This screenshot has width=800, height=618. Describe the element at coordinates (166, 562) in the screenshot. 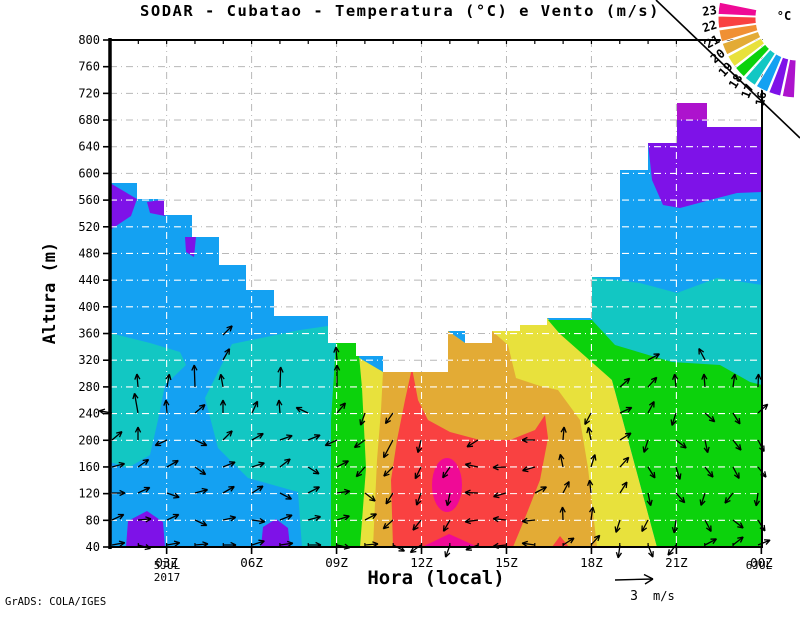

I see `x-tick-label-03Z: 03Z` at that location.